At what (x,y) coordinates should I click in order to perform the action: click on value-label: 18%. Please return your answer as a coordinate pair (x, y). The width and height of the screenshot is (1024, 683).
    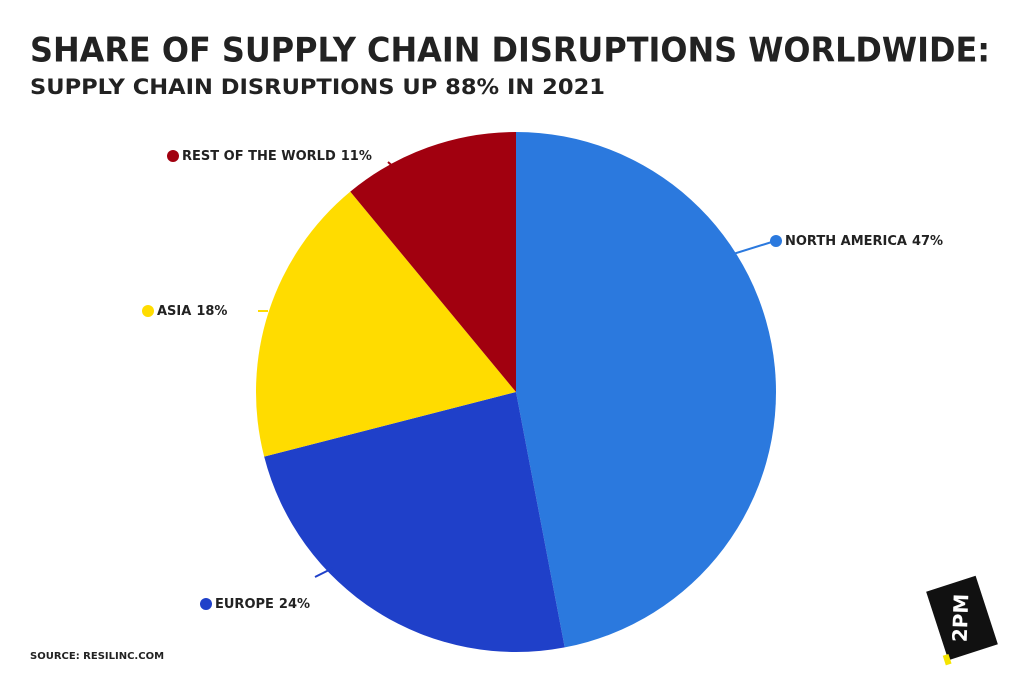
    Looking at the image, I should click on (211, 311).